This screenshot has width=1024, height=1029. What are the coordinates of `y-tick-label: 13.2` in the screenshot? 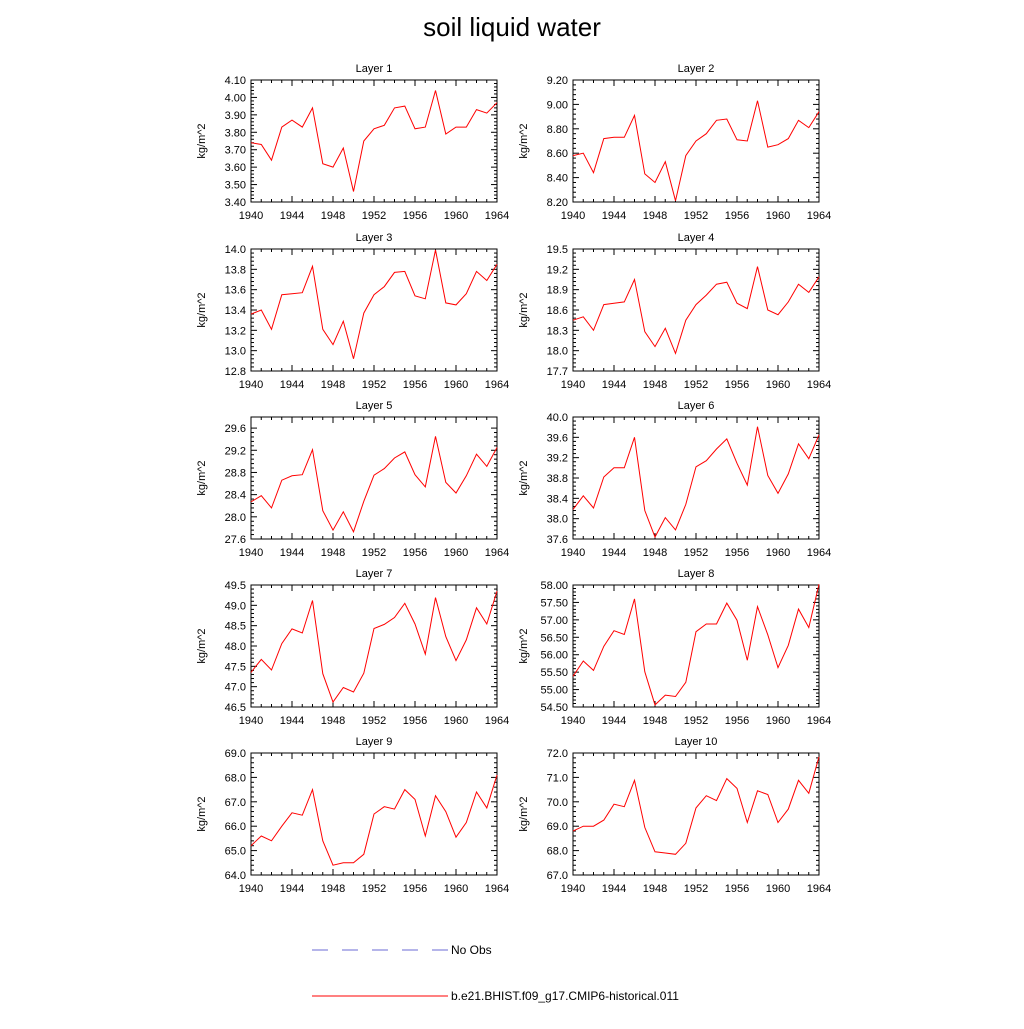 It's located at (235, 331).